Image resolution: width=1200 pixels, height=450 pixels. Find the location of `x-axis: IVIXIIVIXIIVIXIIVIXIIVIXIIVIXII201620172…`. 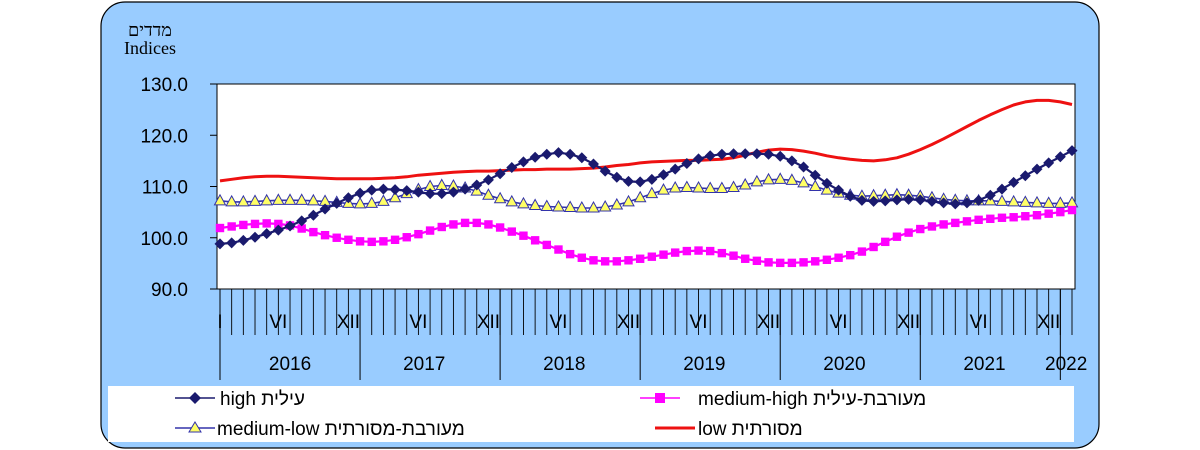

x-axis: IVIXIIVIXIIVIXIIVIXIIVIXIIVIXII201620172… is located at coordinates (652, 334).